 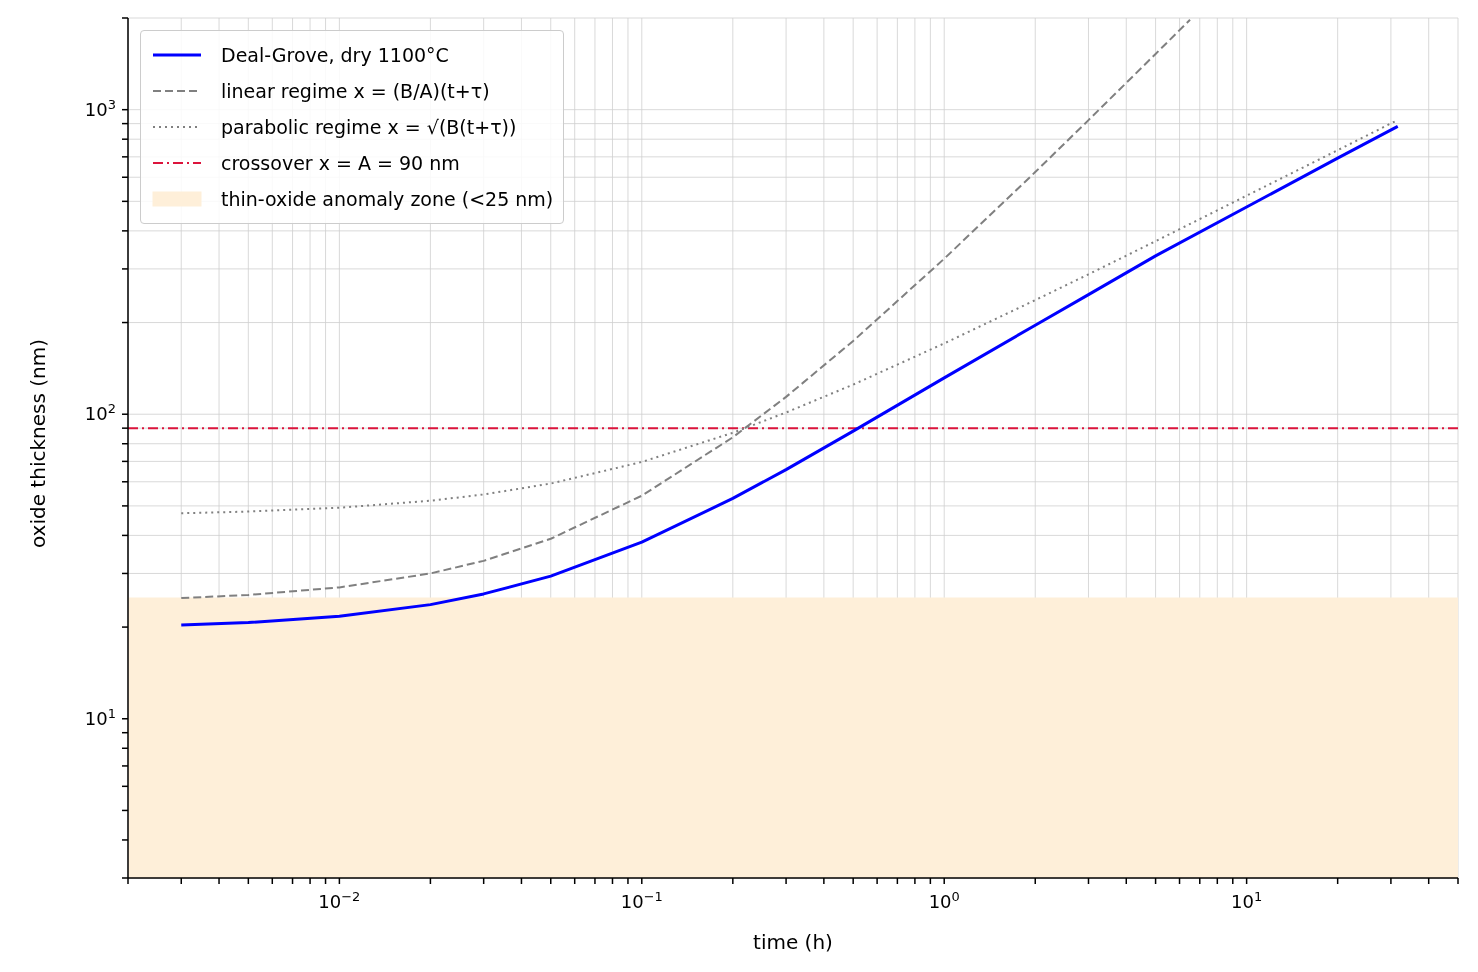 What do you see at coordinates (339, 900) in the screenshot?
I see `x-tick-label: 10$^{−2}$` at bounding box center [339, 900].